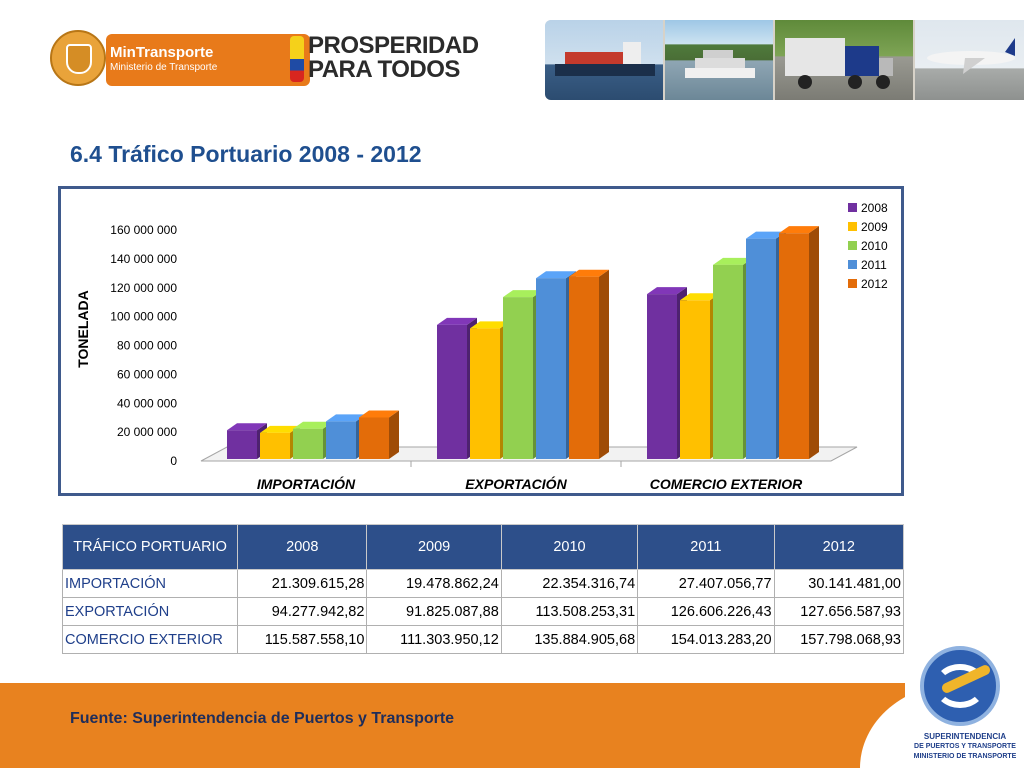  Describe the element at coordinates (302, 583) in the screenshot. I see `table-cell: 21.309.615,28` at that location.